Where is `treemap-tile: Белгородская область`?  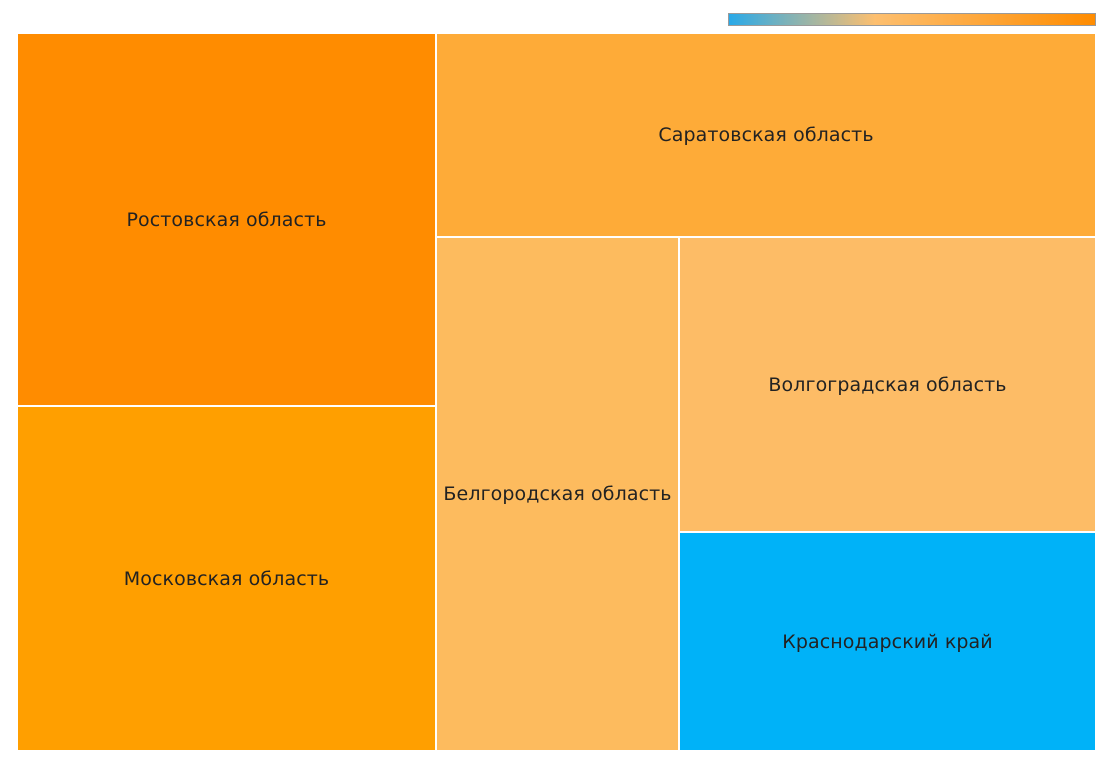 treemap-tile: Белгородская область is located at coordinates (557, 494).